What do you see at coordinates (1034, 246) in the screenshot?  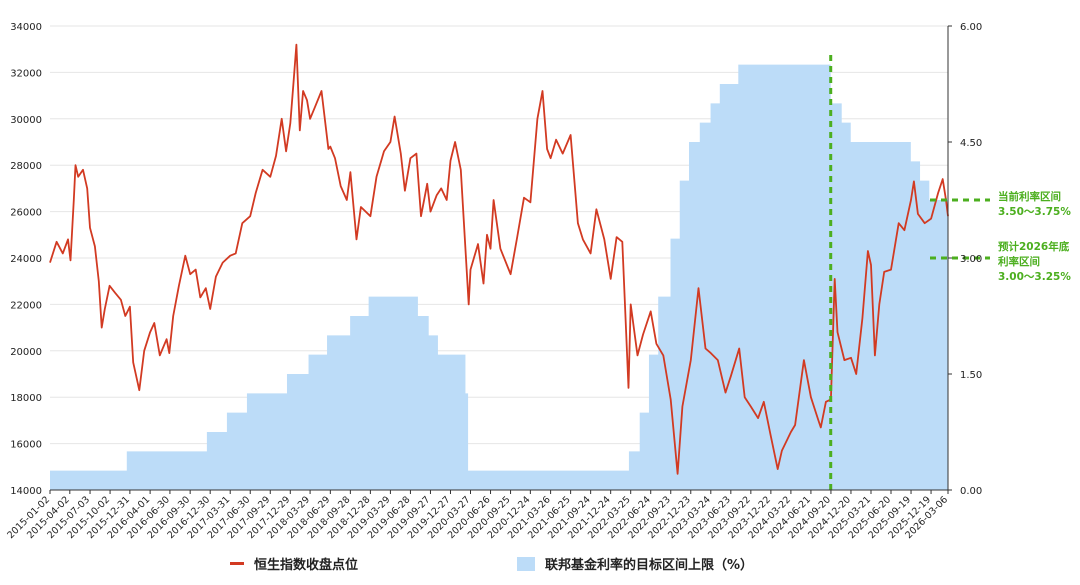 I see `forecast-rate-label-1: 预计2026年底` at bounding box center [1034, 246].